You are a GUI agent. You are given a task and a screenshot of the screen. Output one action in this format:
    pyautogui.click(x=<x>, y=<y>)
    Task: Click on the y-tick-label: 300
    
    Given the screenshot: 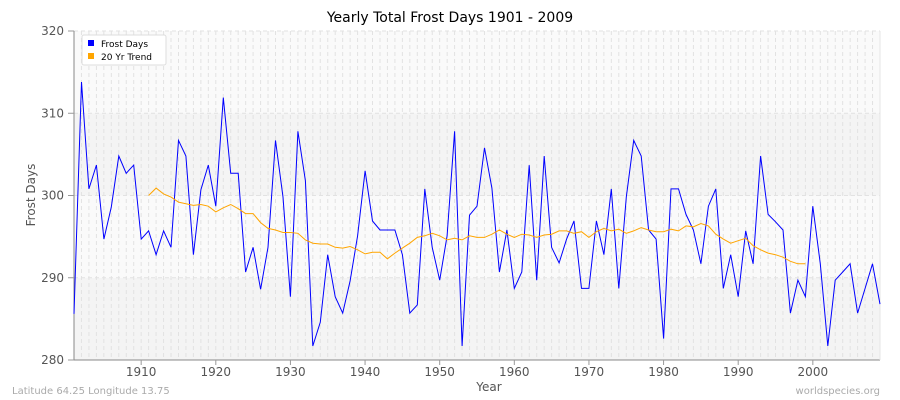 What is the action you would take?
    pyautogui.click(x=52, y=196)
    